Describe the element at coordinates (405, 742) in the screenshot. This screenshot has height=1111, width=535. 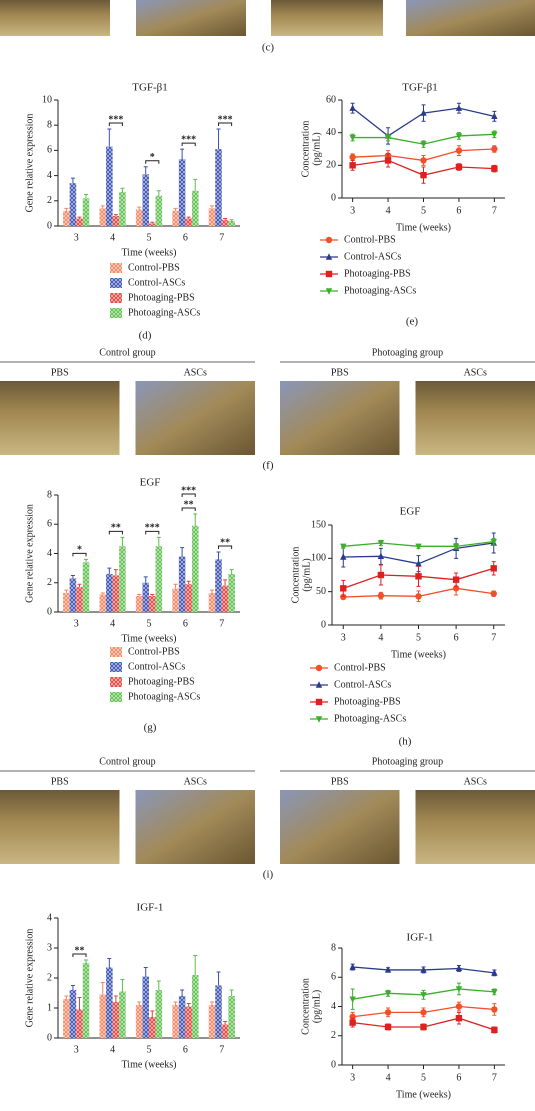
I see `panel-label: (h)` at that location.